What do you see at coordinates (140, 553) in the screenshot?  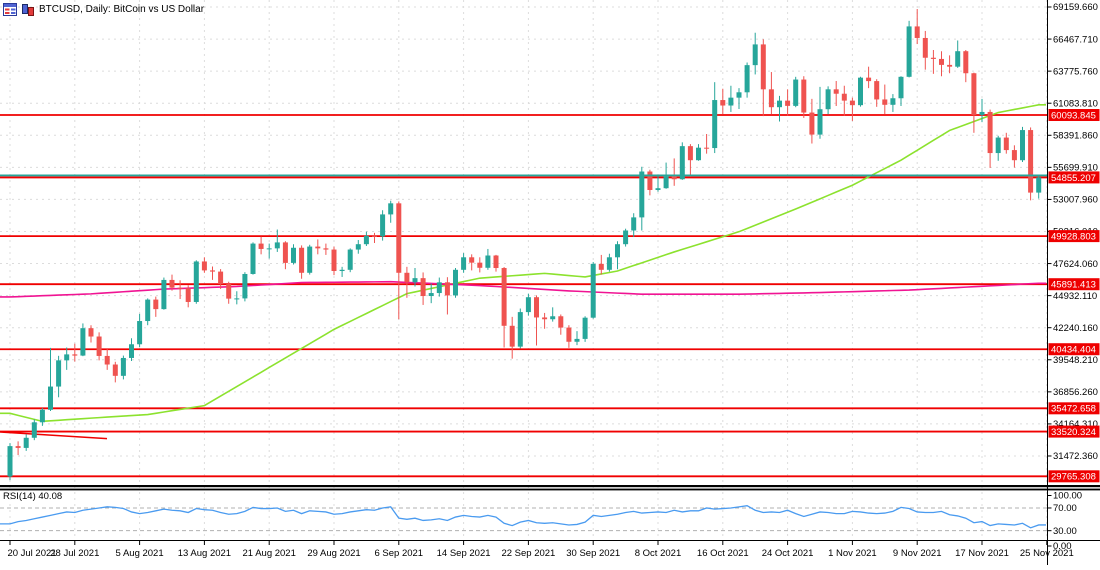 I see `svg-text: 5 Aug 2021` at bounding box center [140, 553].